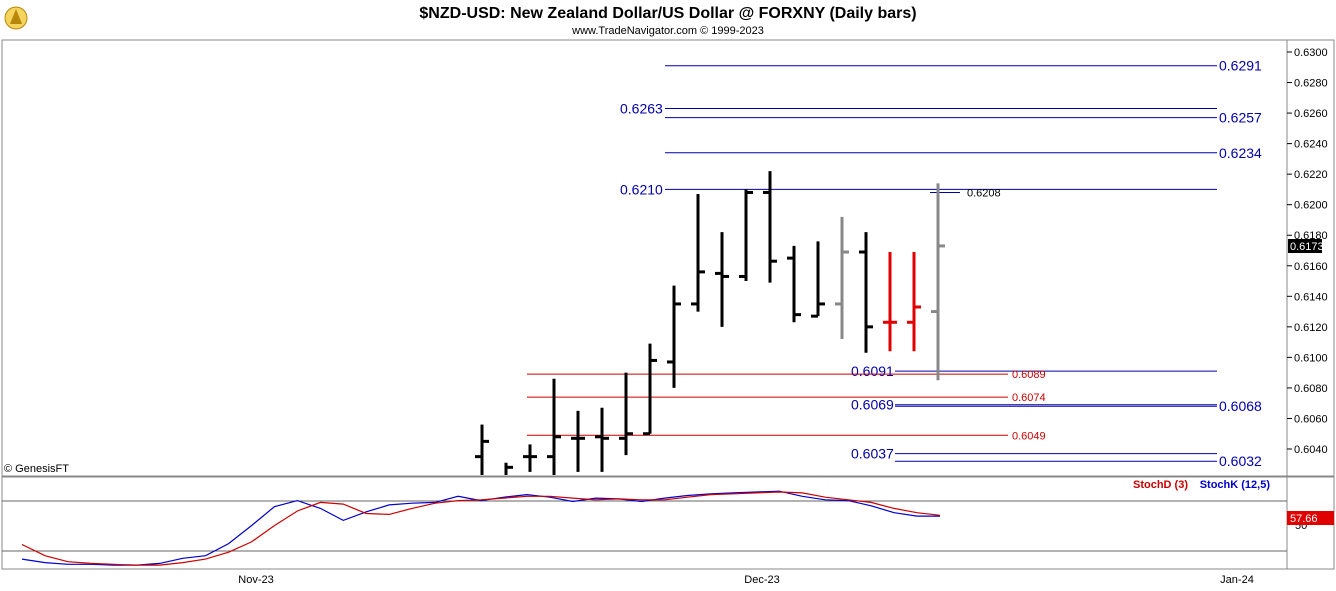  What do you see at coordinates (1240, 461) in the screenshot?
I see `level-label-right: 0.6032` at bounding box center [1240, 461].